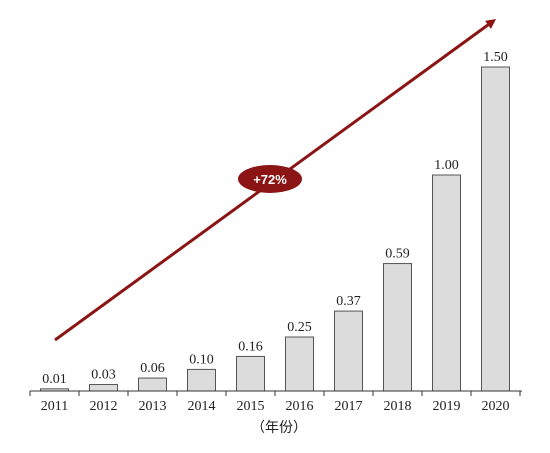 The image size is (550, 453). I want to click on bar-2014, so click(201, 380).